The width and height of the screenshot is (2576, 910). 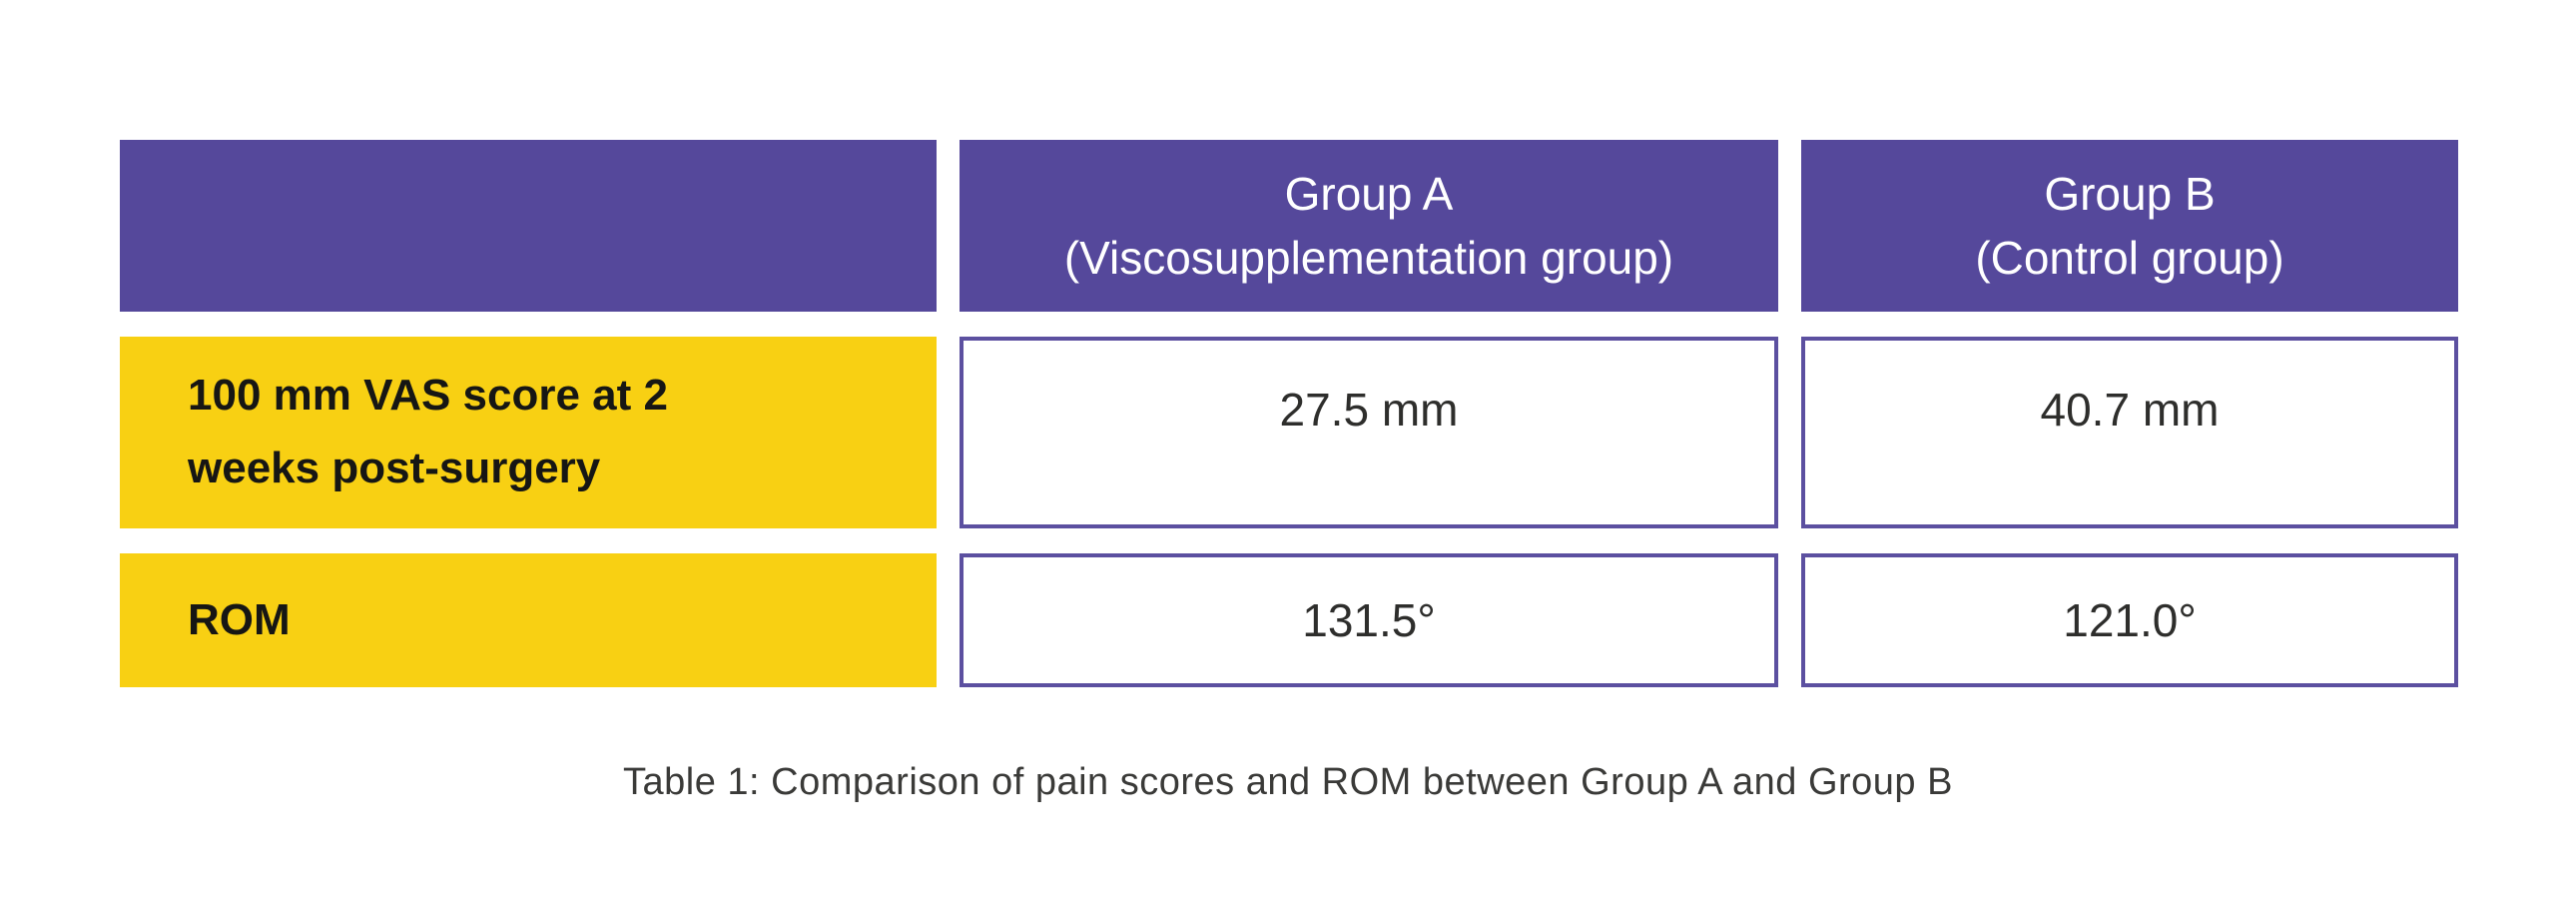 What do you see at coordinates (528, 226) in the screenshot?
I see `header-cell-empty` at bounding box center [528, 226].